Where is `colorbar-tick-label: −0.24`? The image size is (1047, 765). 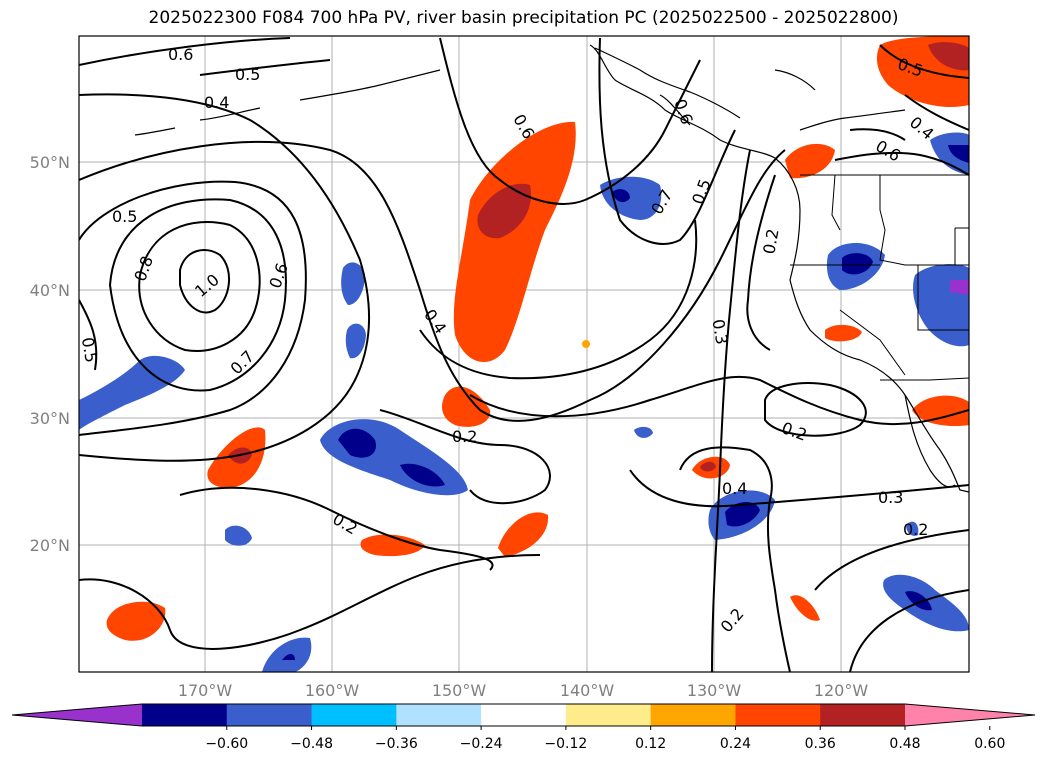 colorbar-tick-label: −0.24 is located at coordinates (481, 744).